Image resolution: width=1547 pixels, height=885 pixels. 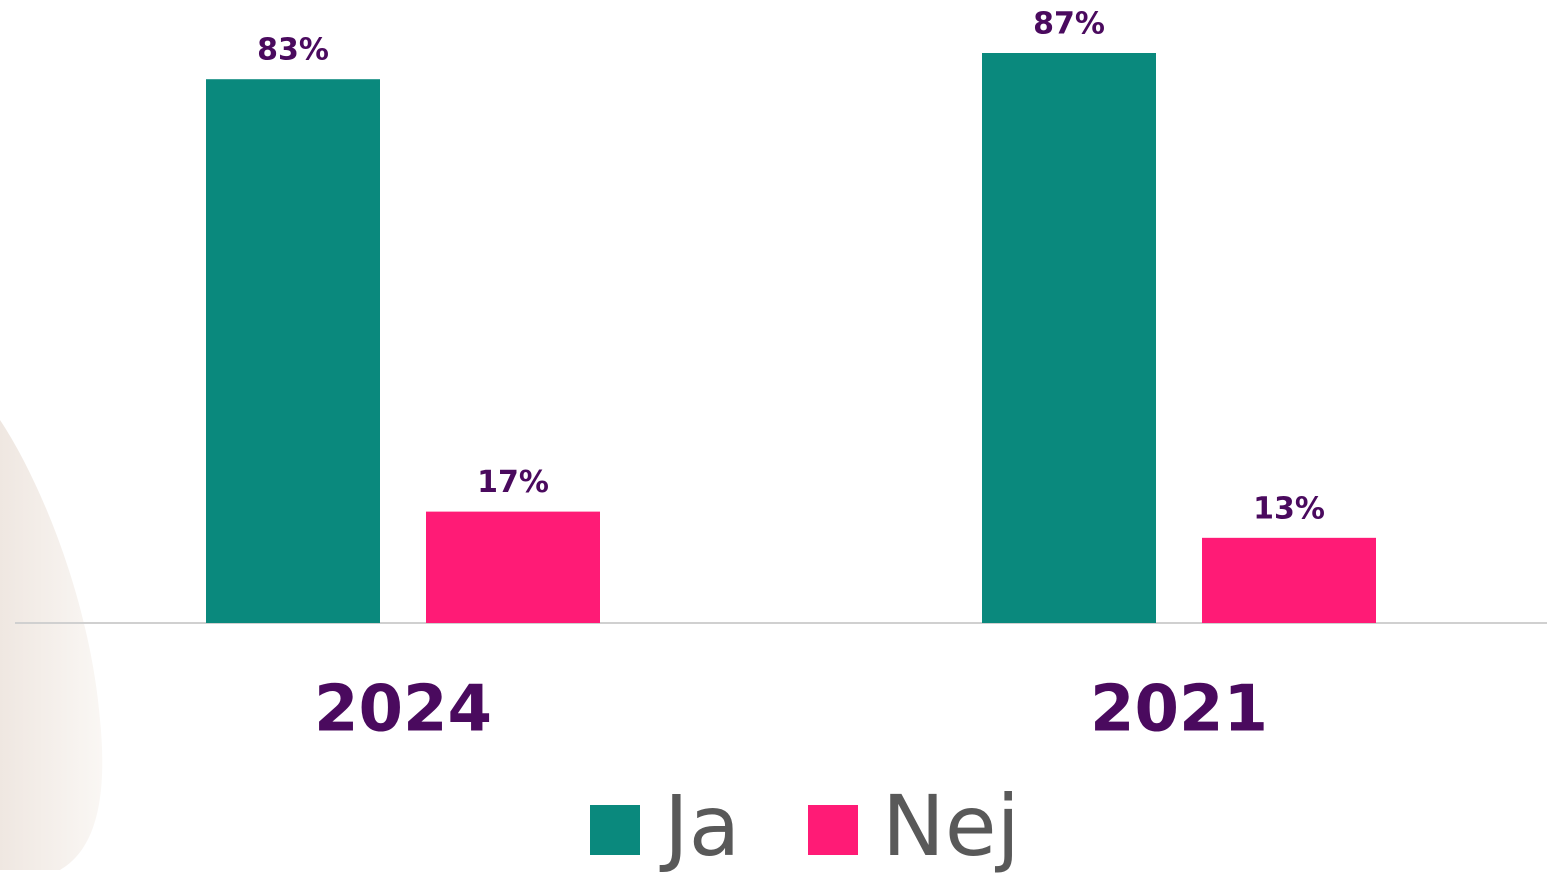 What do you see at coordinates (1289, 508) in the screenshot?
I see `data-label: 13%` at bounding box center [1289, 508].